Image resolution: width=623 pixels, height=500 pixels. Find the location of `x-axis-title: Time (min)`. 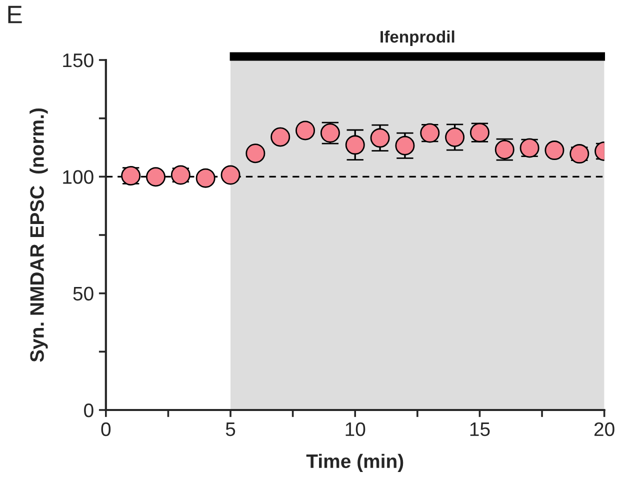

x-axis-title: Time (min) is located at coordinates (355, 463).